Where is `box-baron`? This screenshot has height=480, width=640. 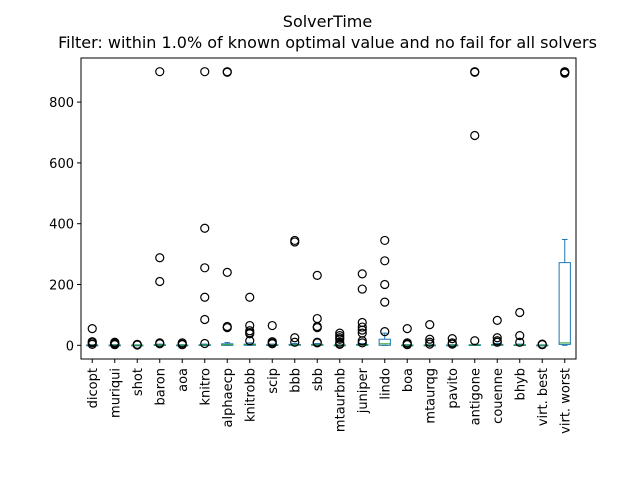 box-baron is located at coordinates (159, 208).